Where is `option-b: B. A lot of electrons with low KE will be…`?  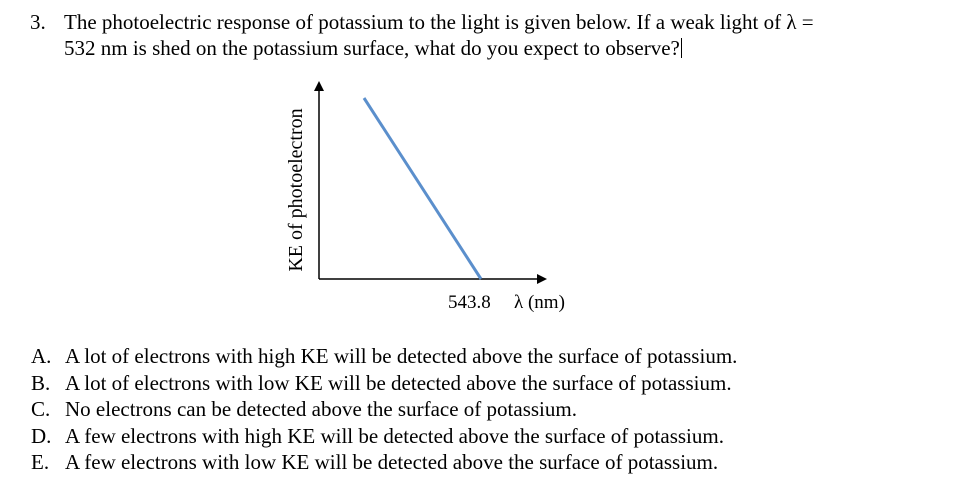
option-b: B. A lot of electrons with low KE will be… is located at coordinates (384, 383).